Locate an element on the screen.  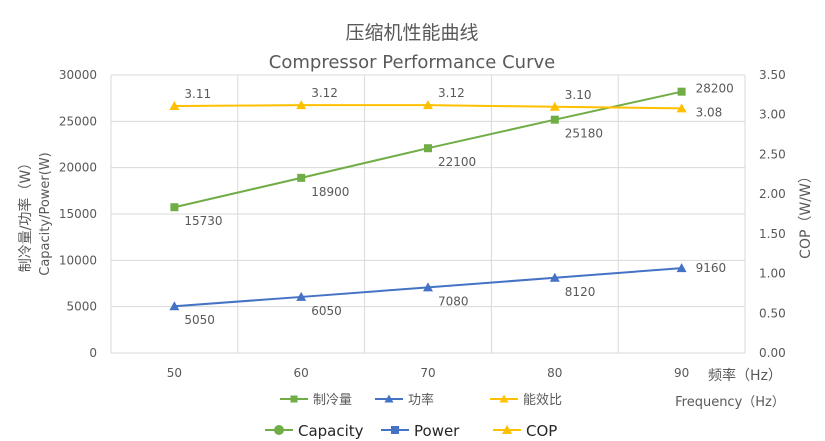
data-label: 8120 is located at coordinates (580, 292).